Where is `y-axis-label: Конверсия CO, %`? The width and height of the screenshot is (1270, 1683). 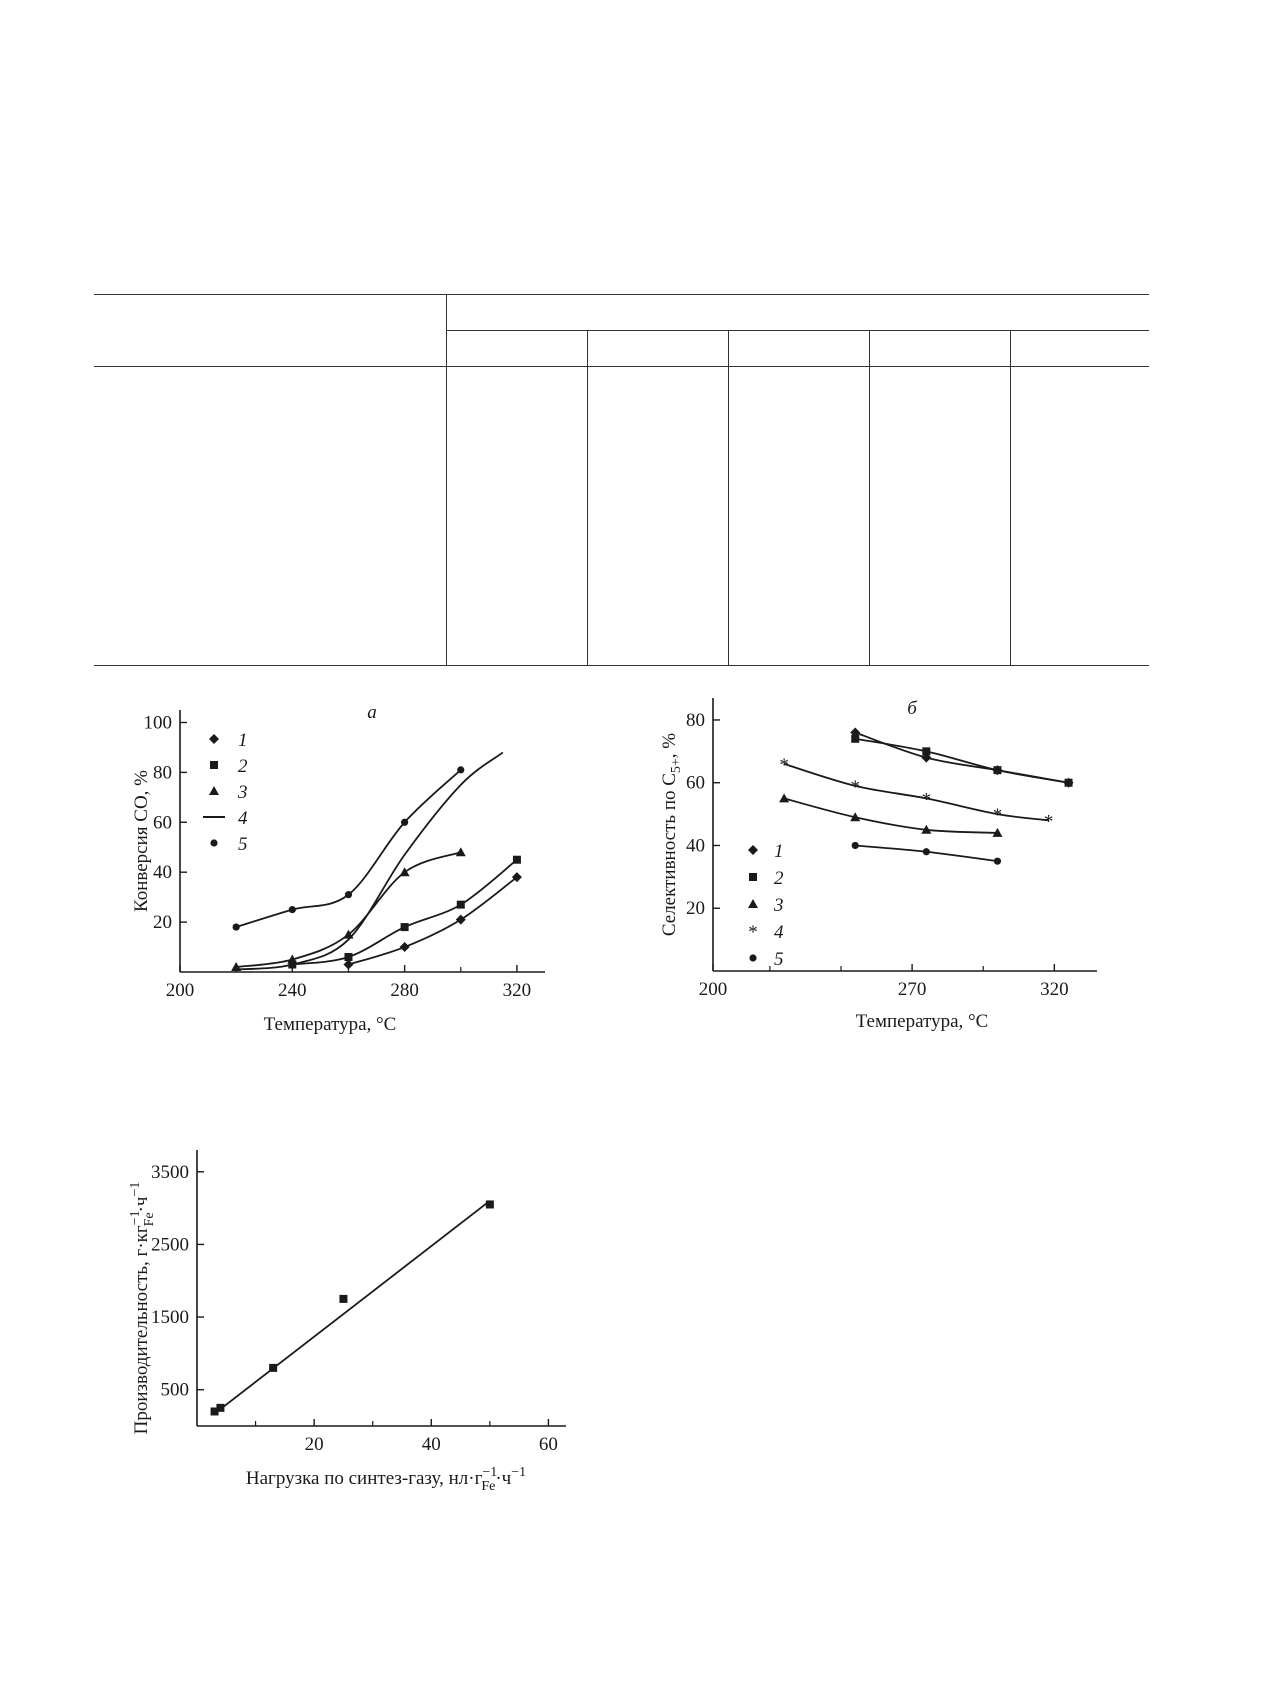
y-axis-label: Конверсия CO, % is located at coordinates (141, 841).